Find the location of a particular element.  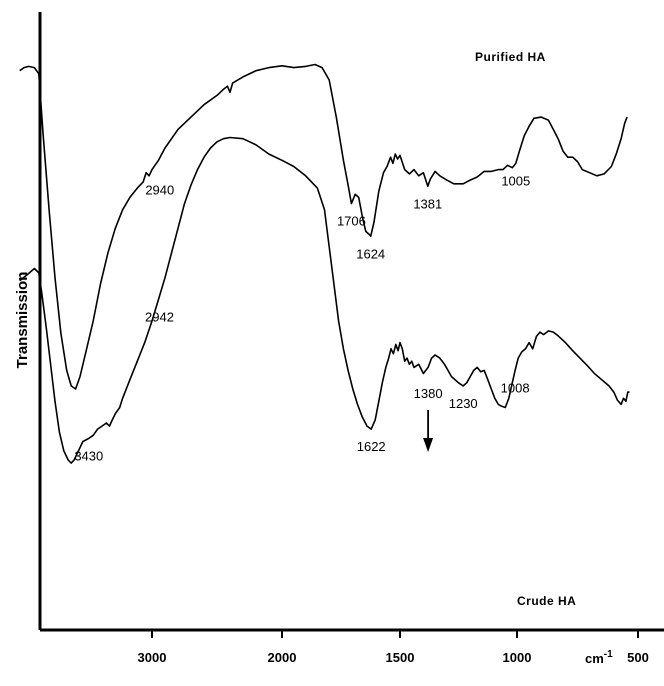

peak-label: 2940 is located at coordinates (159, 190).